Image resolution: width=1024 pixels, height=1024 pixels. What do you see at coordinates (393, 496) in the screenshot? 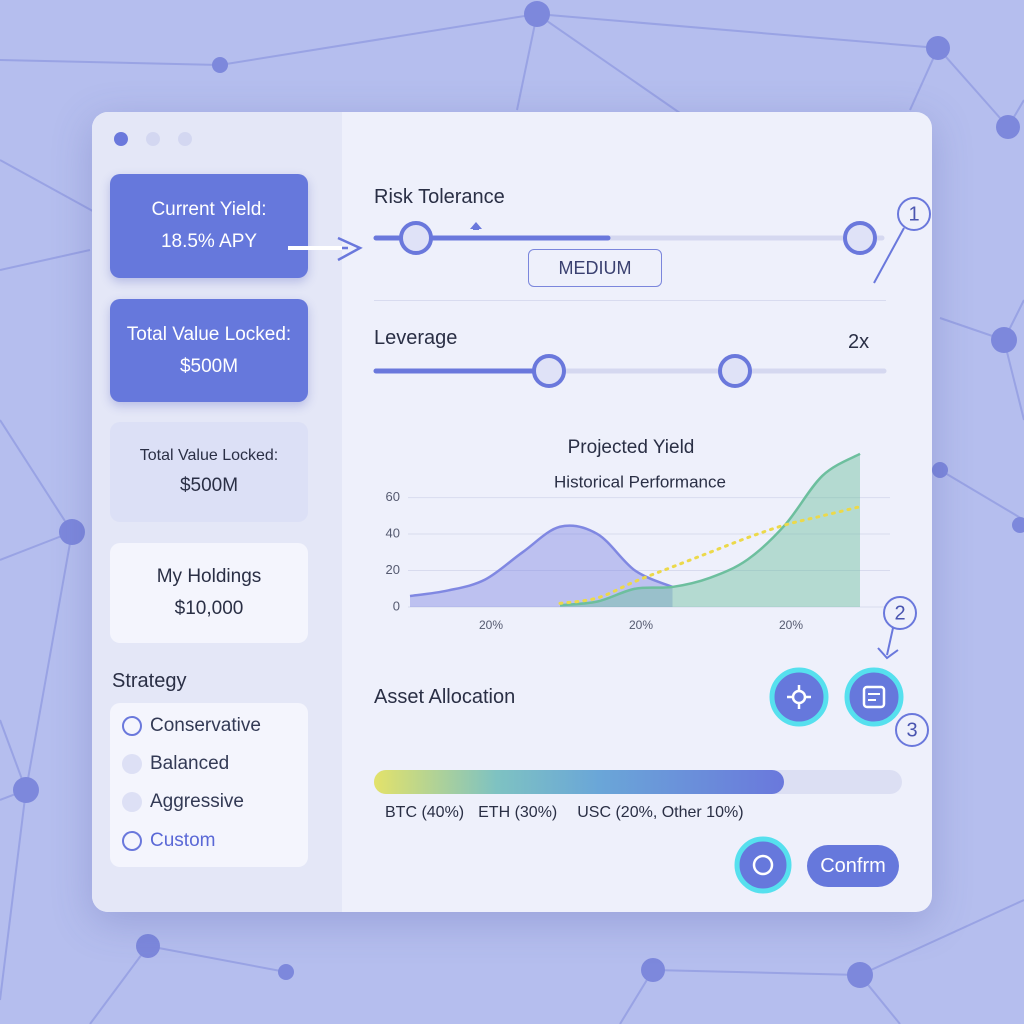
I see `y-tick-label: 60` at bounding box center [393, 496].